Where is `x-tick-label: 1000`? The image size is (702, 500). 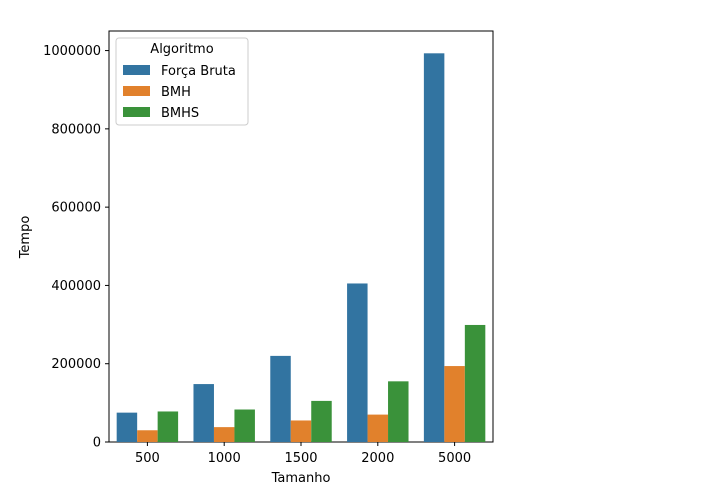 x-tick-label: 1000 is located at coordinates (224, 458).